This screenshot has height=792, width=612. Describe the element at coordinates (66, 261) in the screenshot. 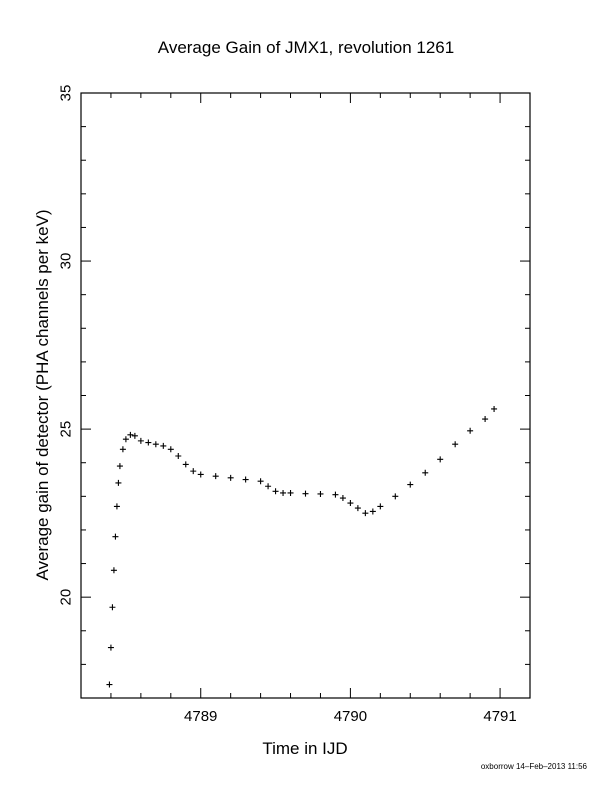

I see `y-tick-label: 30` at that location.